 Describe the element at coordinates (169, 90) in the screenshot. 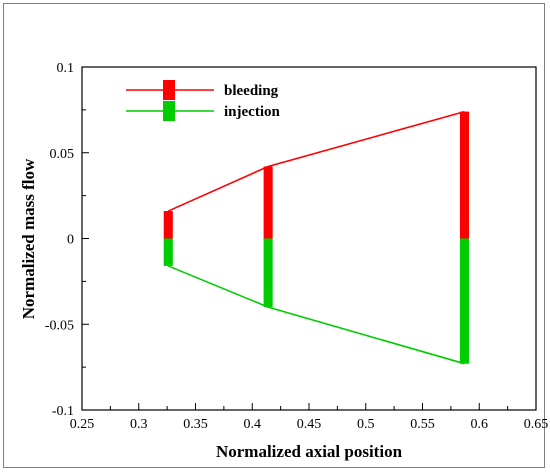

I see `legend-swatch-bleeding` at that location.